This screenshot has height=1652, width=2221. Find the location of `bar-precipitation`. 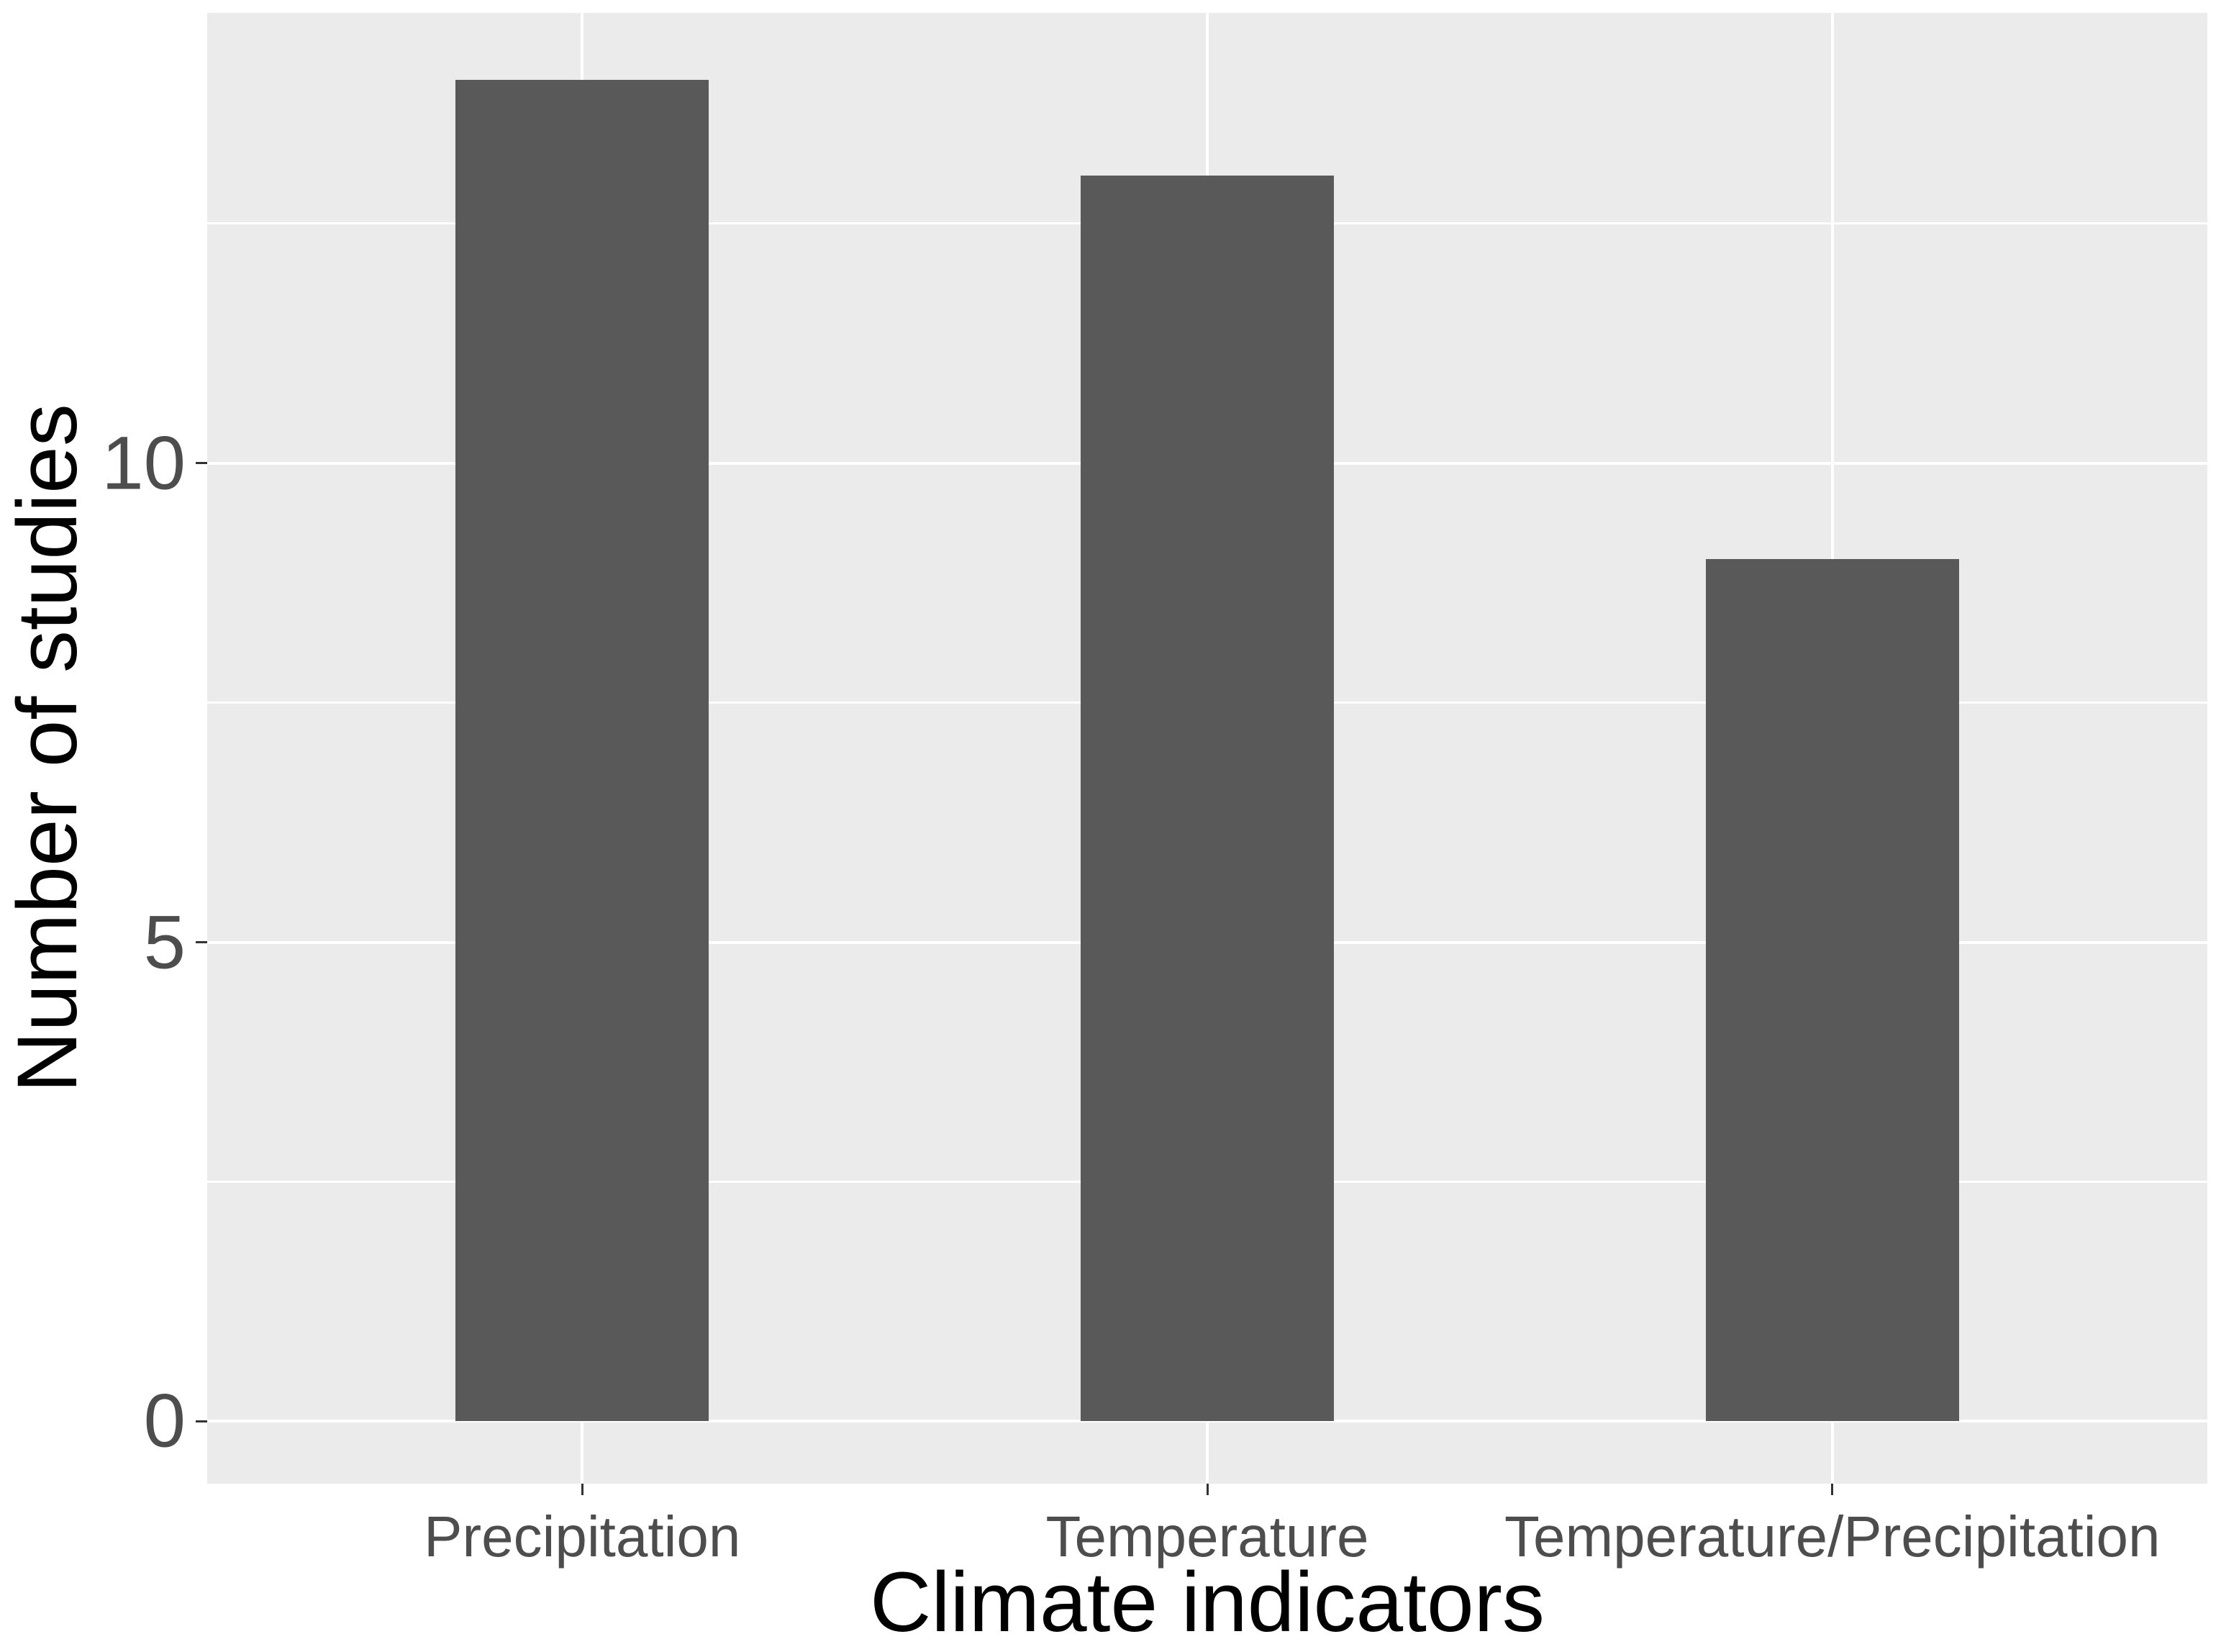

bar-precipitation is located at coordinates (582, 751).